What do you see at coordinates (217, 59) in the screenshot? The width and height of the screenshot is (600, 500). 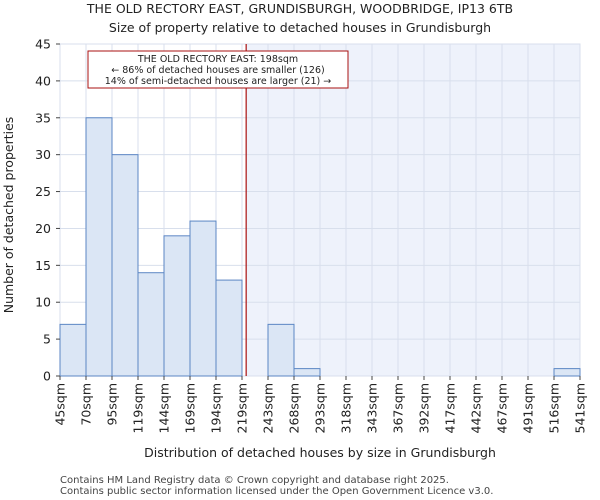 I see `annotation-line-1: THE OLD RECTORY EAST: 198sqm` at bounding box center [217, 59].